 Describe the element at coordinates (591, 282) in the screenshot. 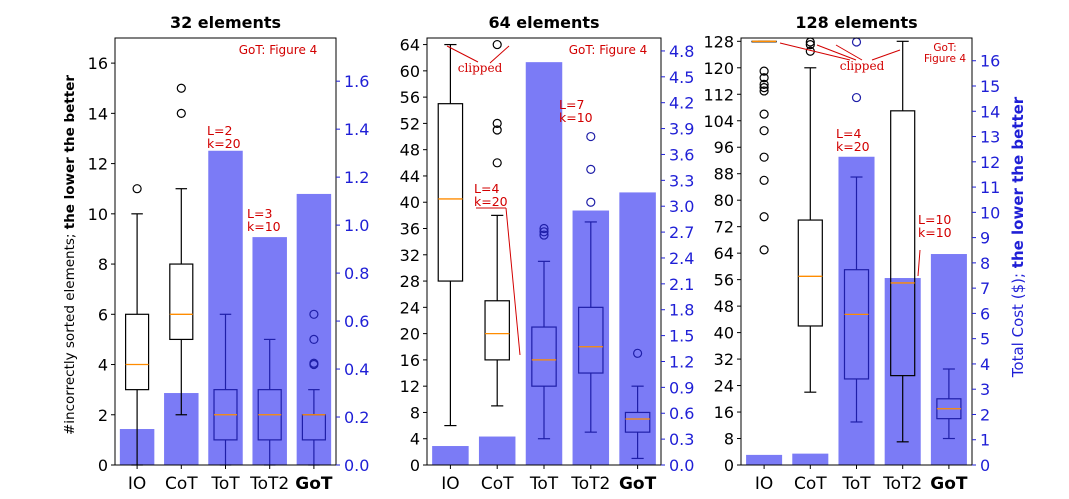

I see `box-tot2` at that location.